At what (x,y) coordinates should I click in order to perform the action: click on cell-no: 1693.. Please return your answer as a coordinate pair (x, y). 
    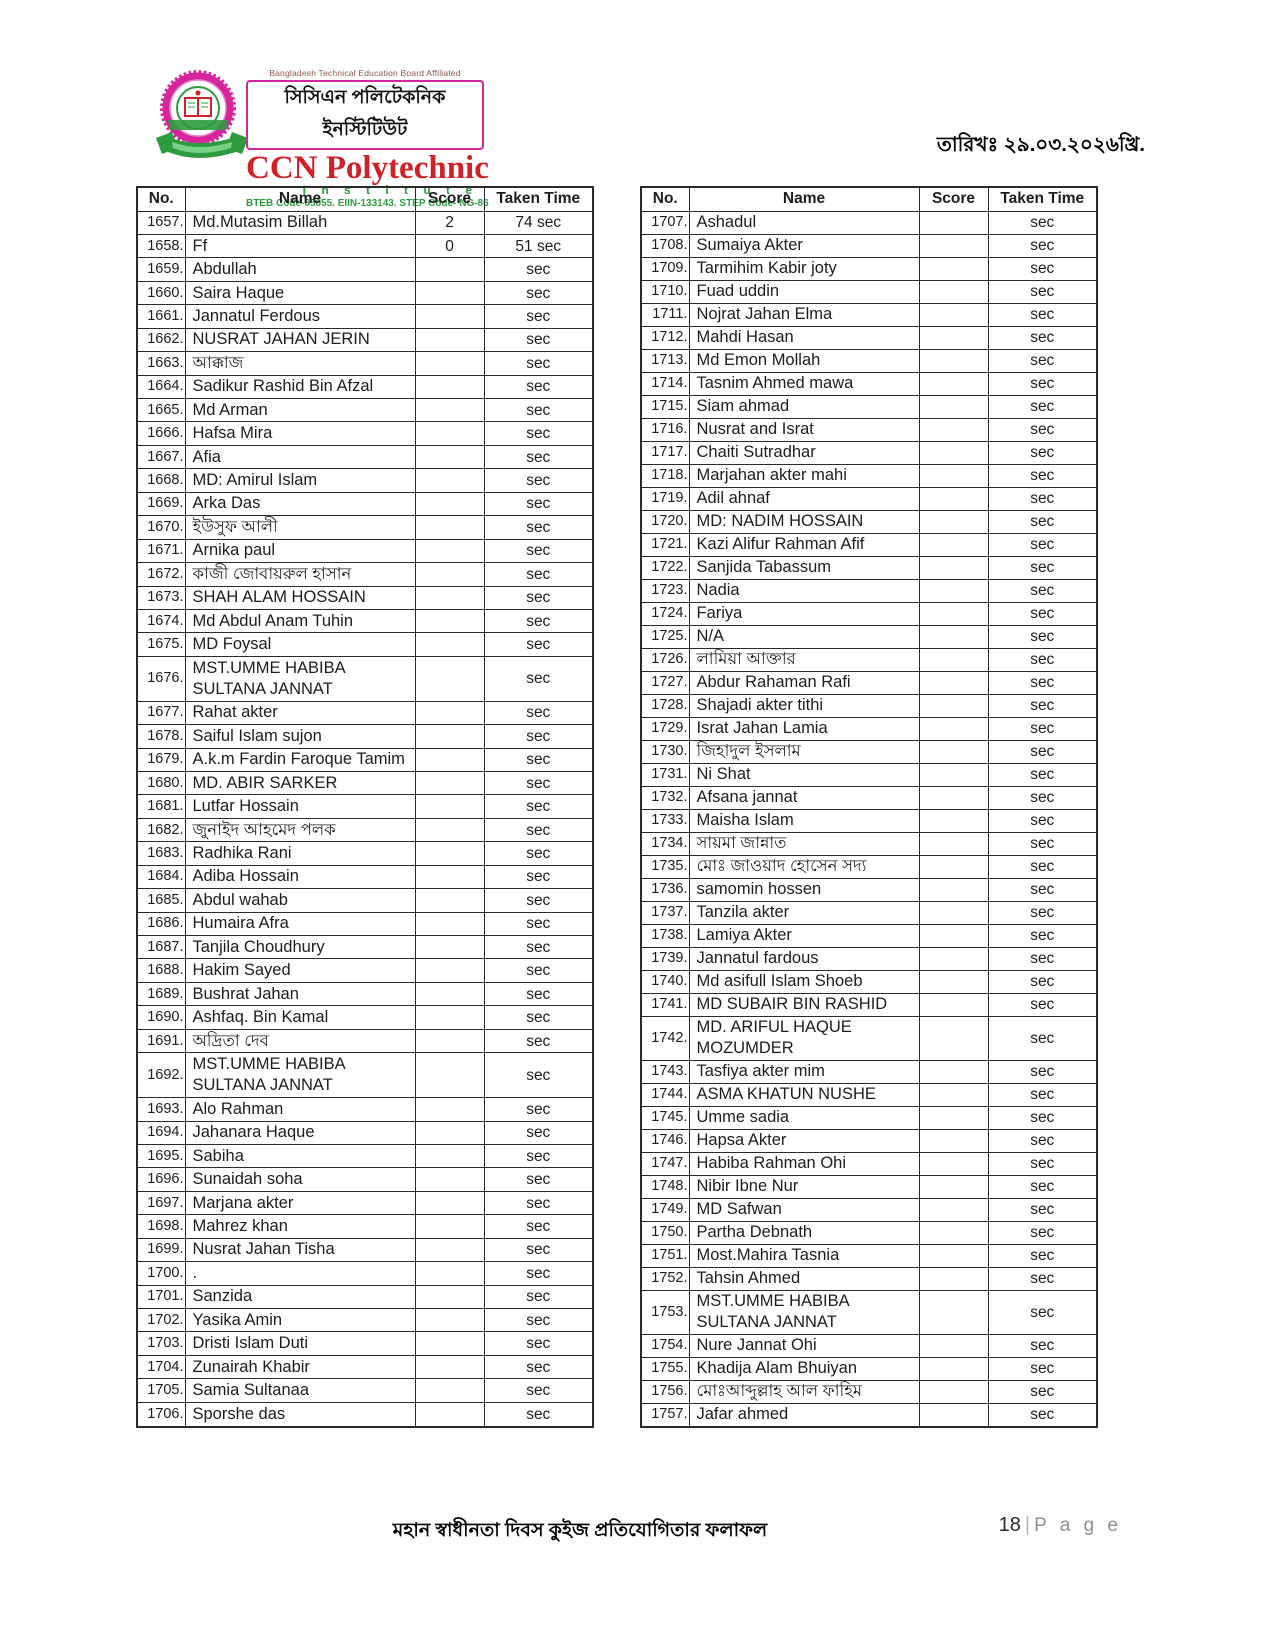
    Looking at the image, I should click on (161, 1109).